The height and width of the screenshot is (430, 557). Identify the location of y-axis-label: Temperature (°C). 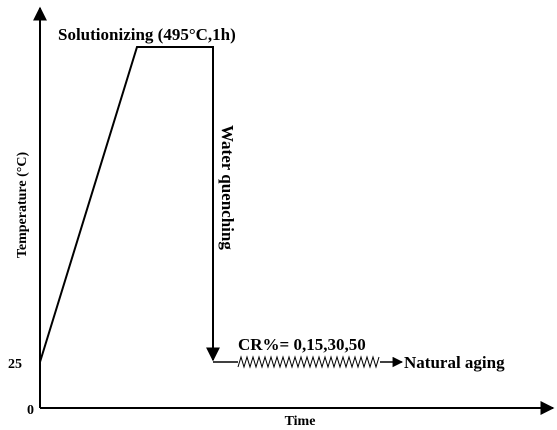
(22, 205).